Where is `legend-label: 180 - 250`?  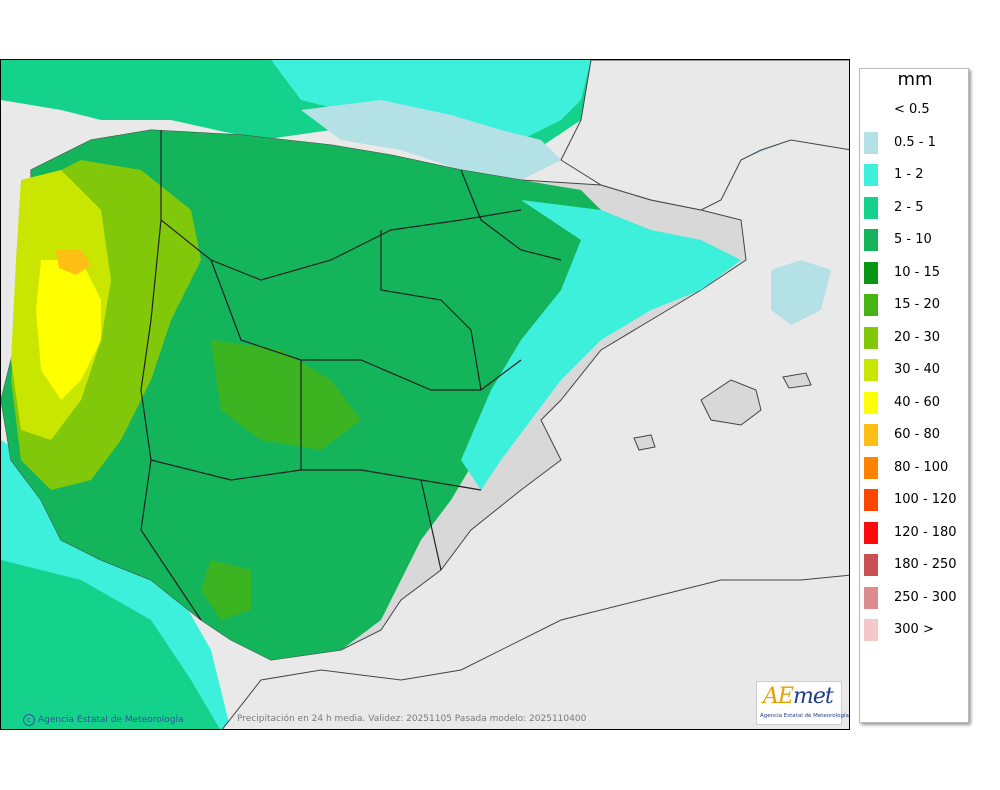
legend-label: 180 - 250 is located at coordinates (925, 564).